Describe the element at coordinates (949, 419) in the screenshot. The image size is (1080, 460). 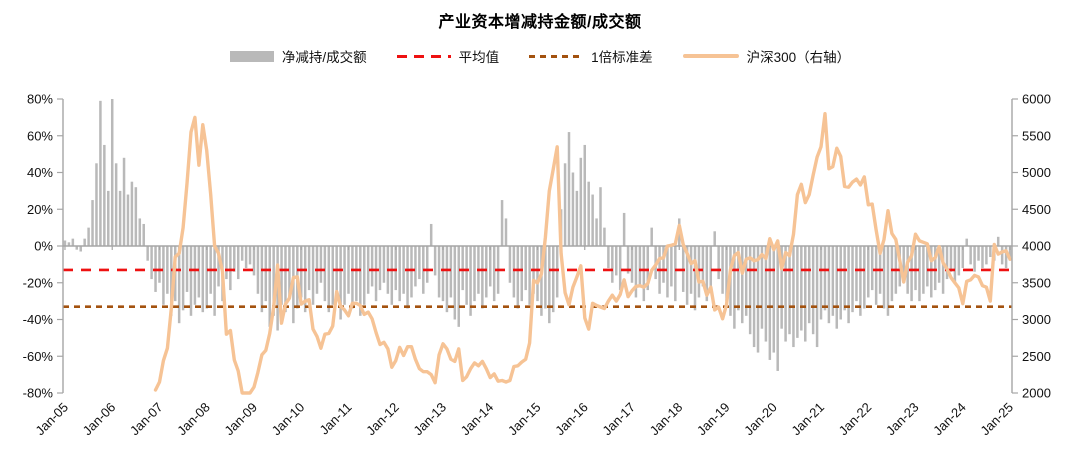
I see `svg-text: Jan-24` at that location.